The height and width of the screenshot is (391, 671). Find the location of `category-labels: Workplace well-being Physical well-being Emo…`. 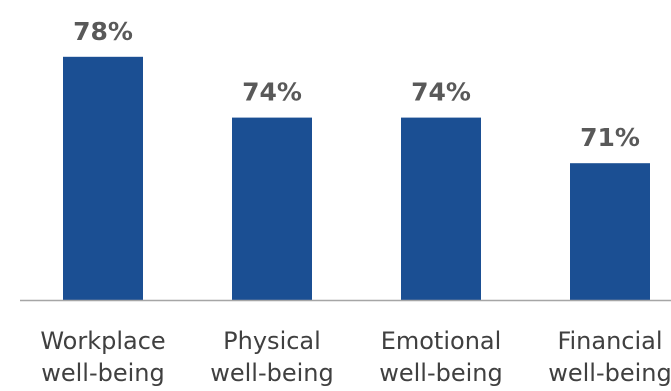

category-labels: Workplace well-being Physical well-being Emo… is located at coordinates (355, 357).